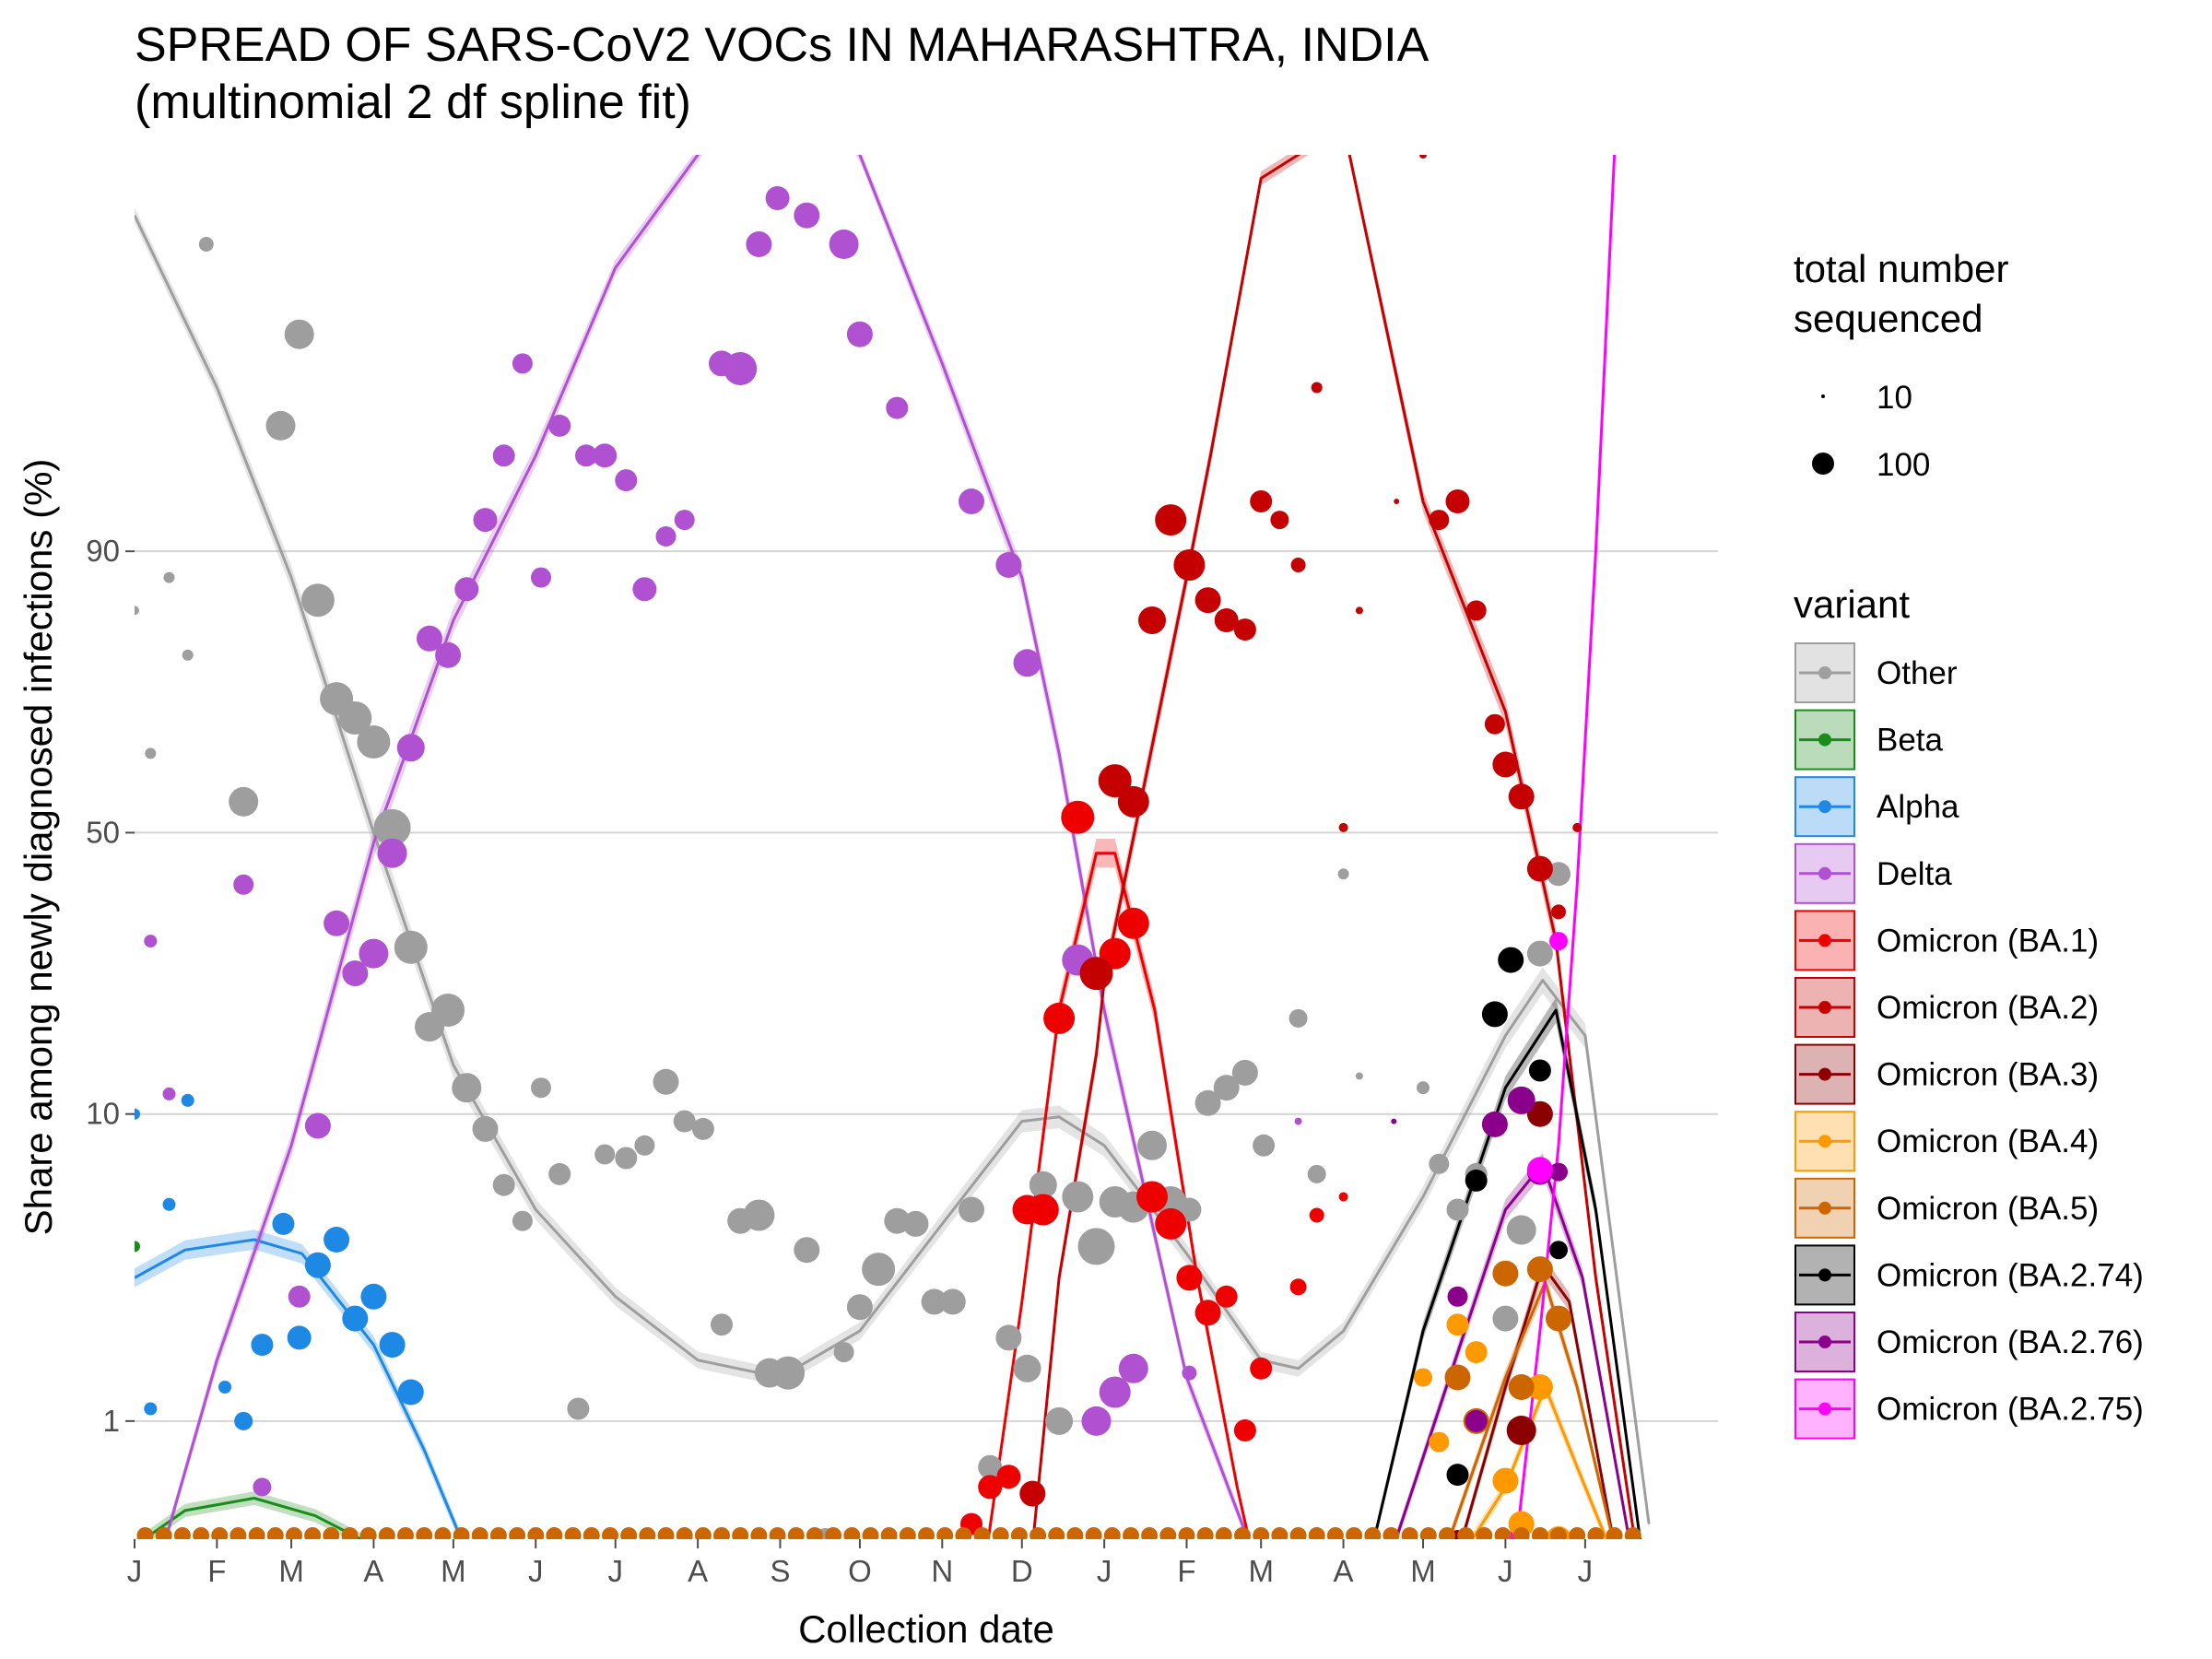 The height and width of the screenshot is (1659, 2212). Describe the element at coordinates (1918, 807) in the screenshot. I see `legend-label: Alpha` at that location.